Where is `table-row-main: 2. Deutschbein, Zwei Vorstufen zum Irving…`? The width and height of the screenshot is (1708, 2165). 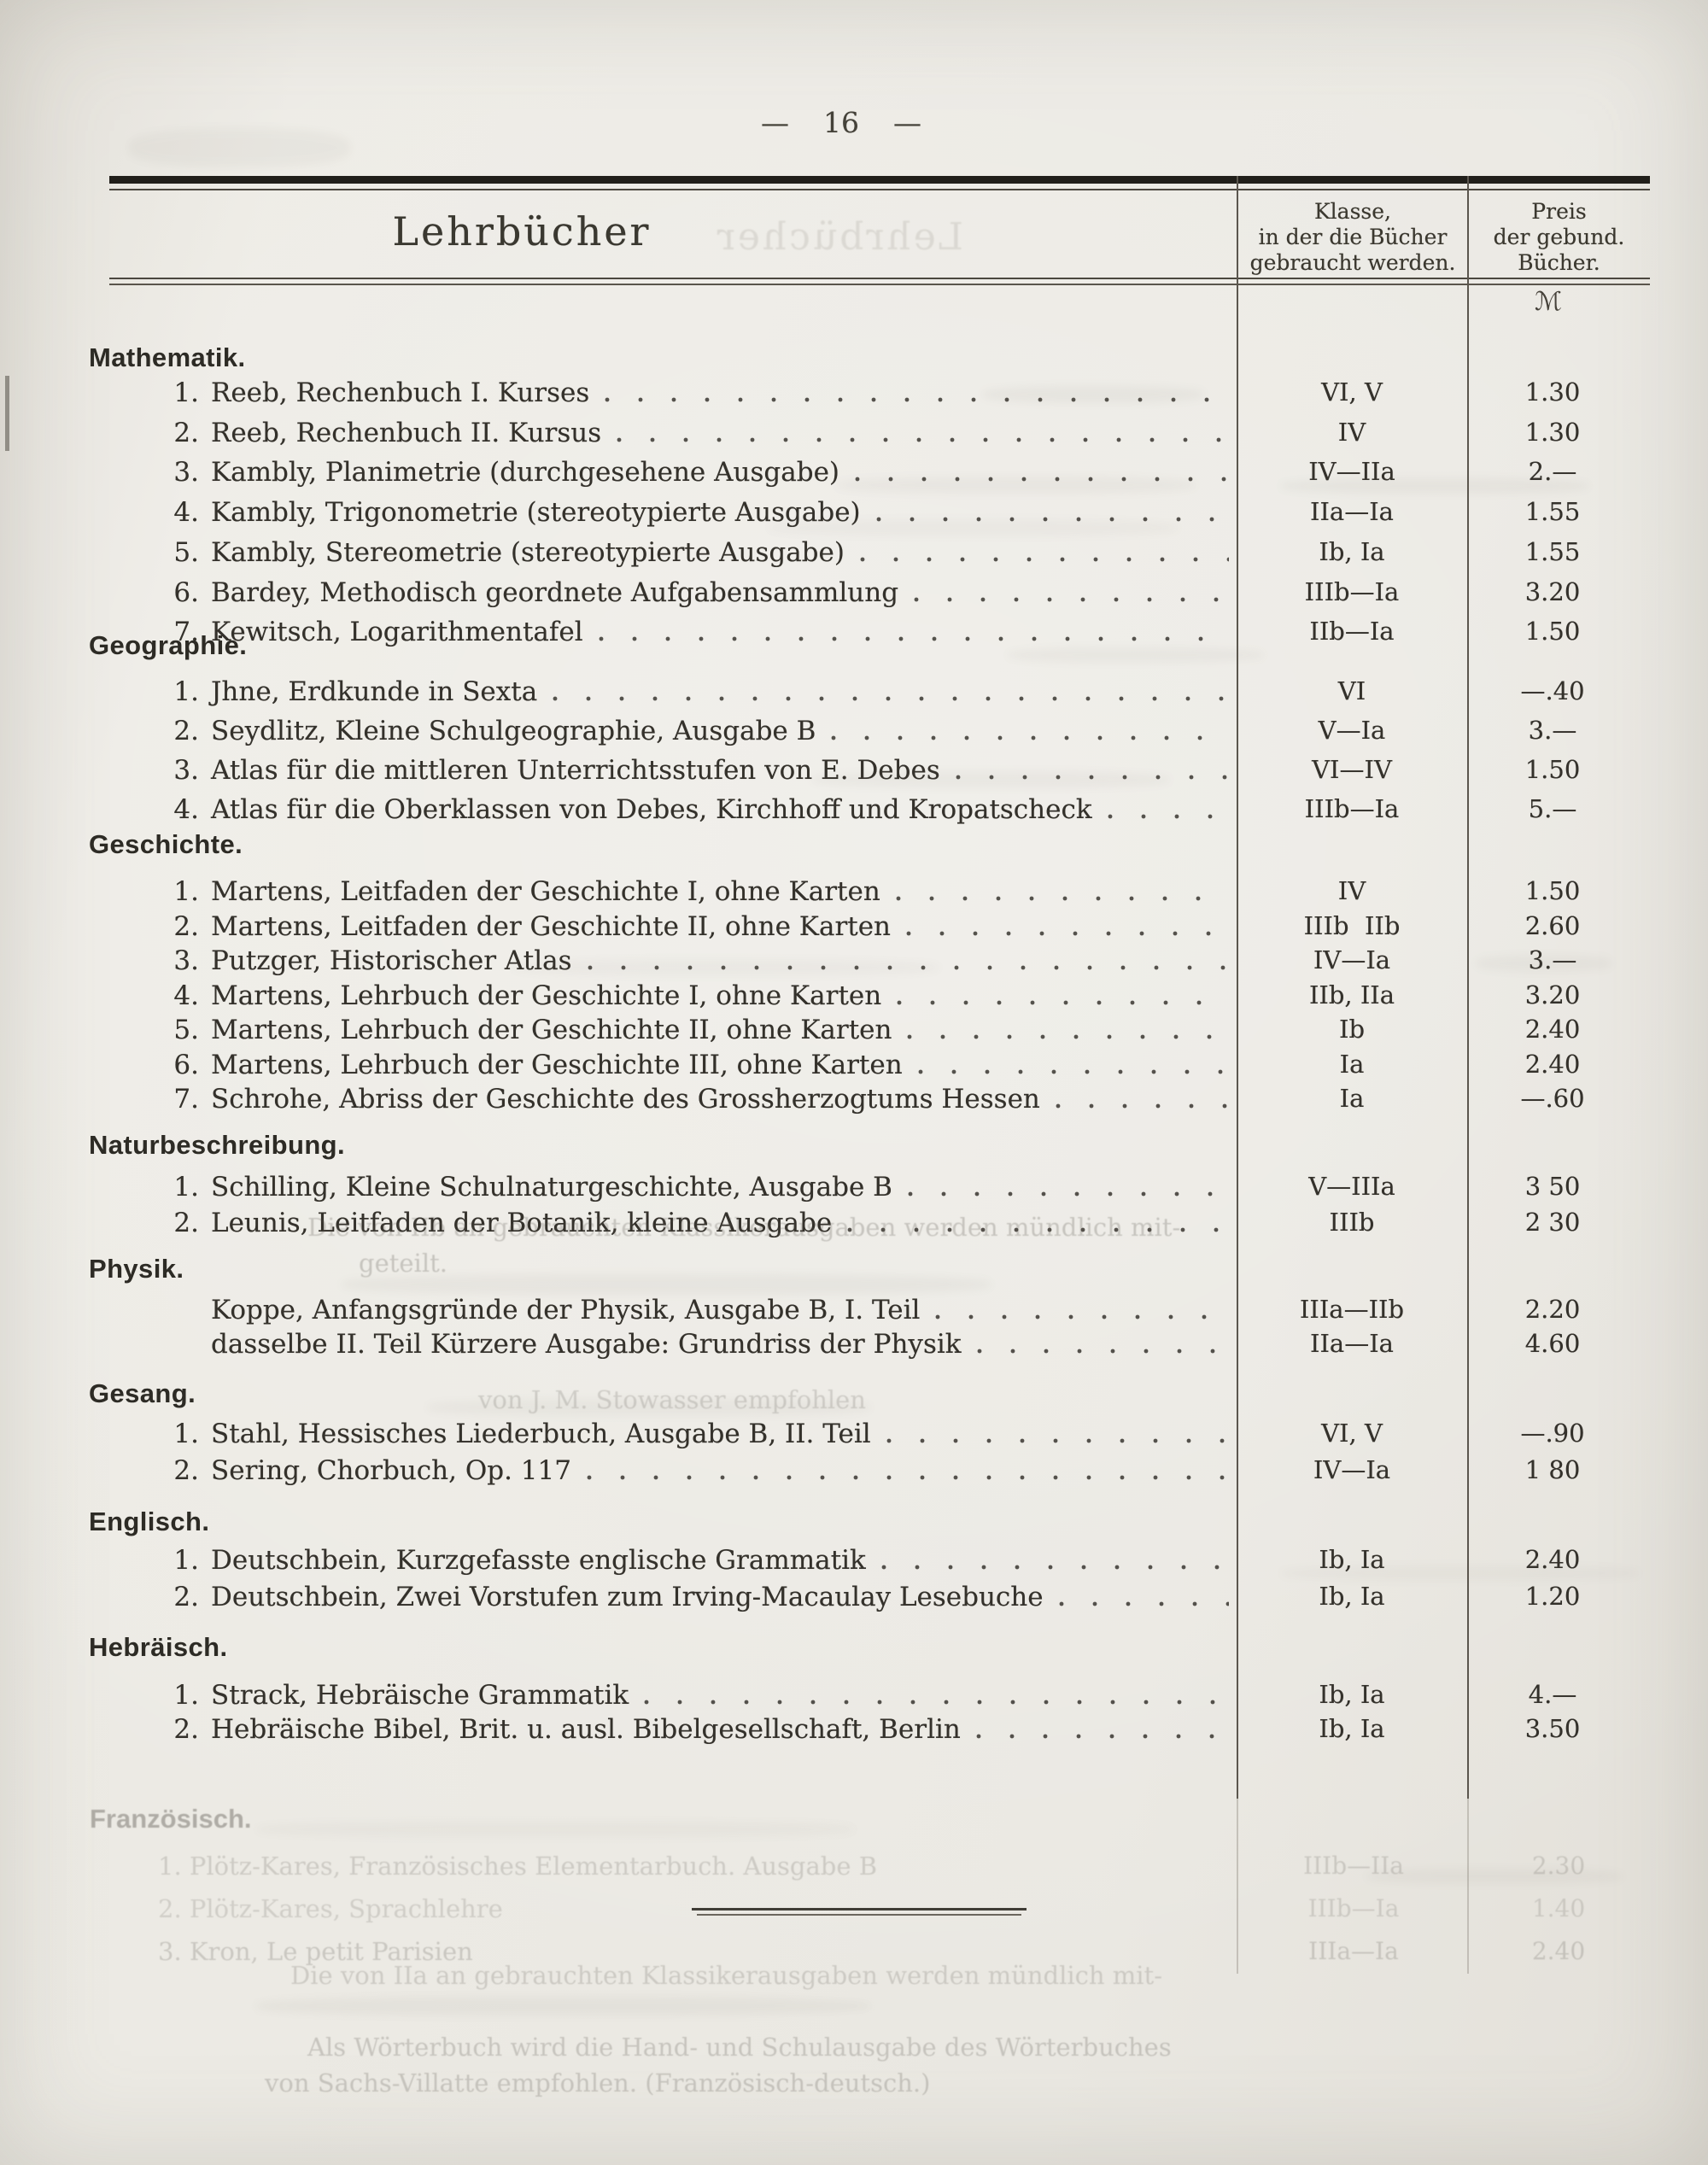 table-row-main: 2. Deutschbein, Zwei Vorstufen zum Irving… is located at coordinates (696, 1597).